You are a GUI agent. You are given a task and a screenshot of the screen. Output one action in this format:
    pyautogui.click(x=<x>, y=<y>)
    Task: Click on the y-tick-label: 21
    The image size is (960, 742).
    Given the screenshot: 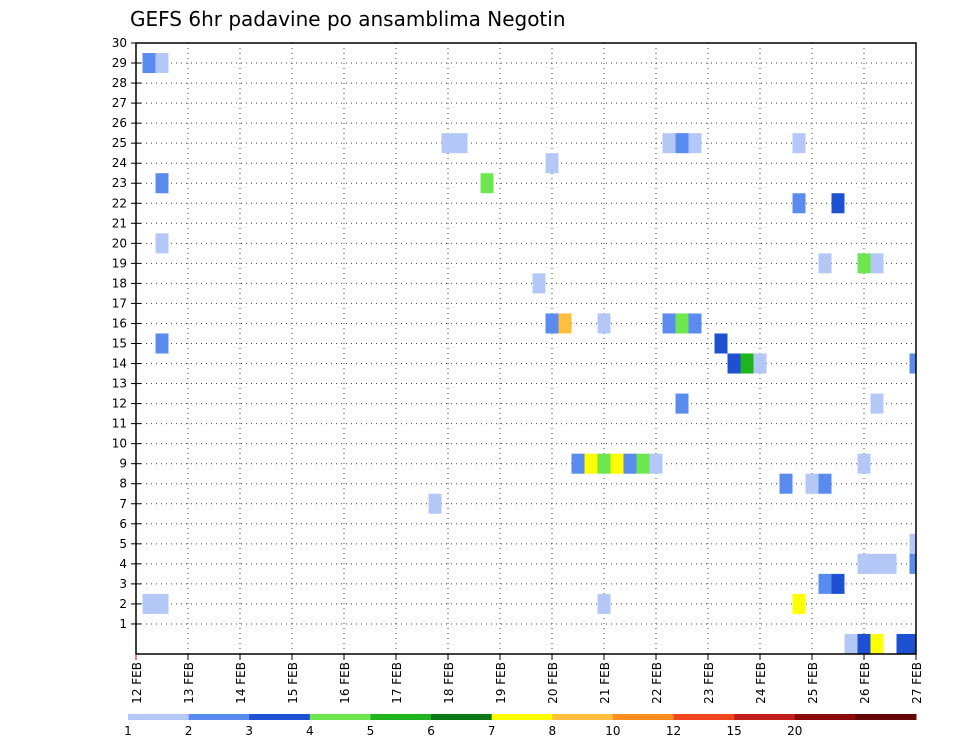 What is the action you would take?
    pyautogui.click(x=119, y=223)
    